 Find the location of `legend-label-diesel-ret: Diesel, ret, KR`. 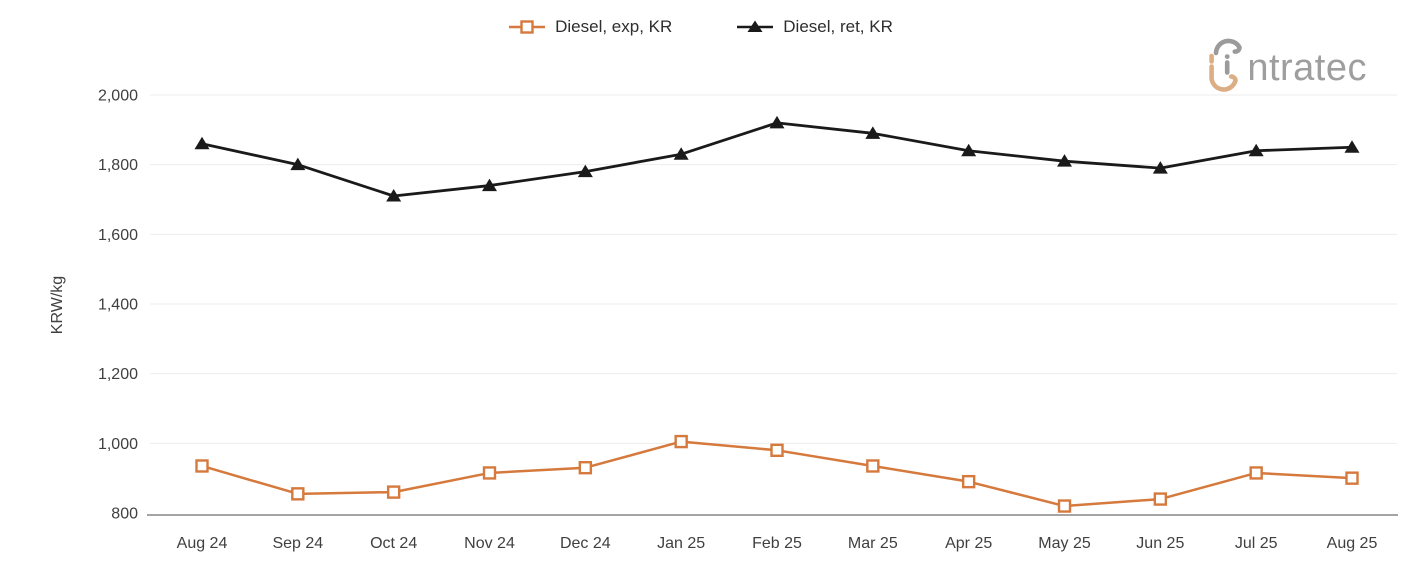

legend-label-diesel-ret: Diesel, ret, KR is located at coordinates (838, 26).